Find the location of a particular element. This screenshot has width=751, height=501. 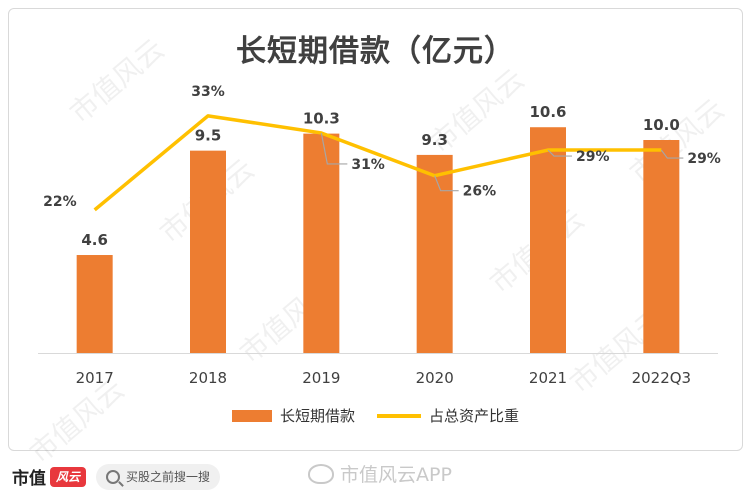

legend-label-line: 占总资产比重 is located at coordinates (474, 416).